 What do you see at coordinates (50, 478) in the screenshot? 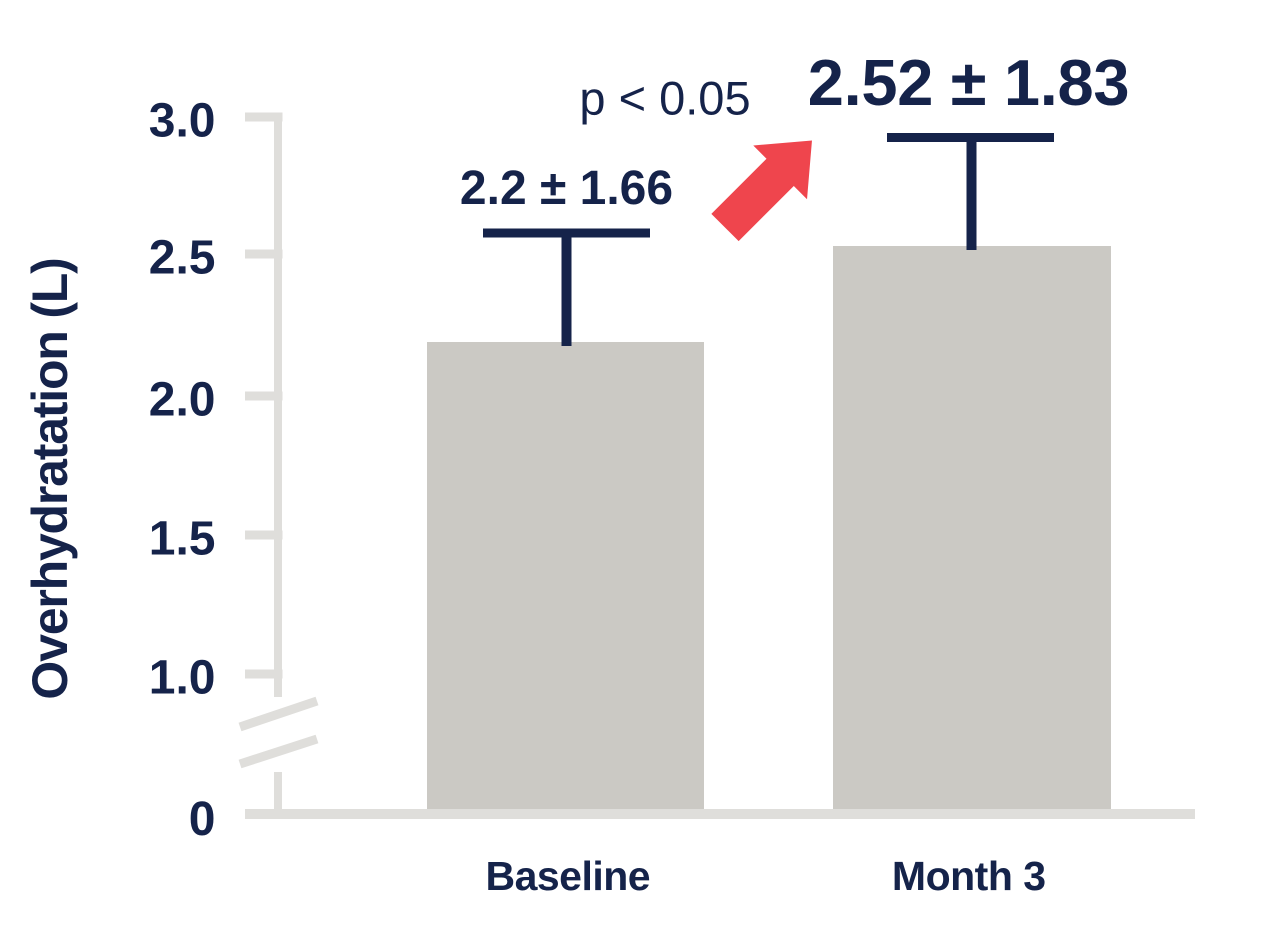
I see `svg-text: Overhydratation (L)` at bounding box center [50, 478].